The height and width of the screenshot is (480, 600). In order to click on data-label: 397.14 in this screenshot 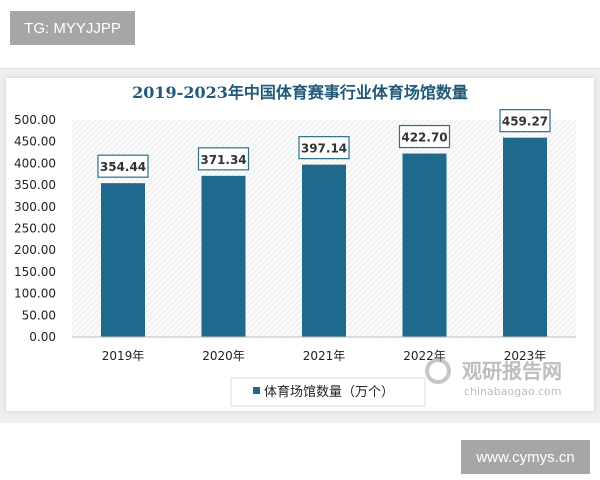, I will do `click(324, 149)`.